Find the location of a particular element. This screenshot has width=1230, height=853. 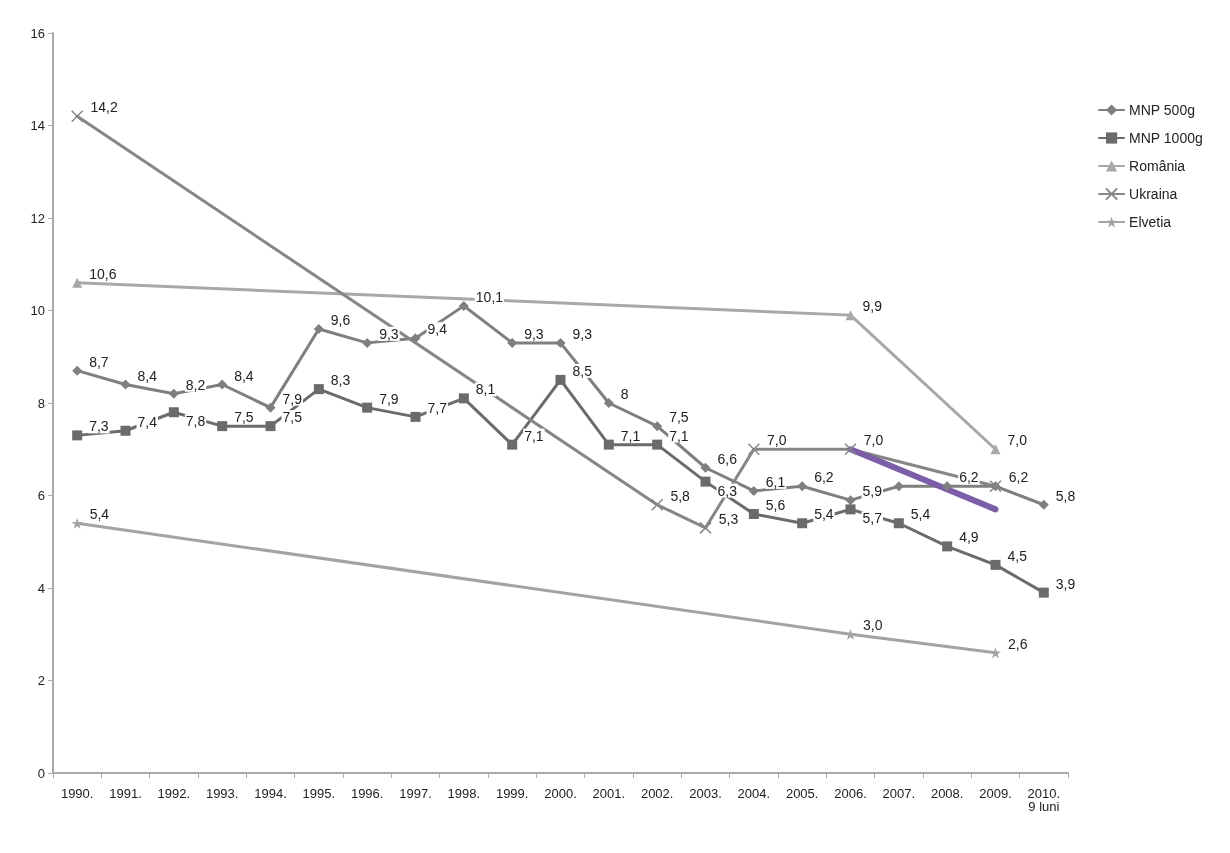

x-tick-label: 2009. is located at coordinates (995, 793).